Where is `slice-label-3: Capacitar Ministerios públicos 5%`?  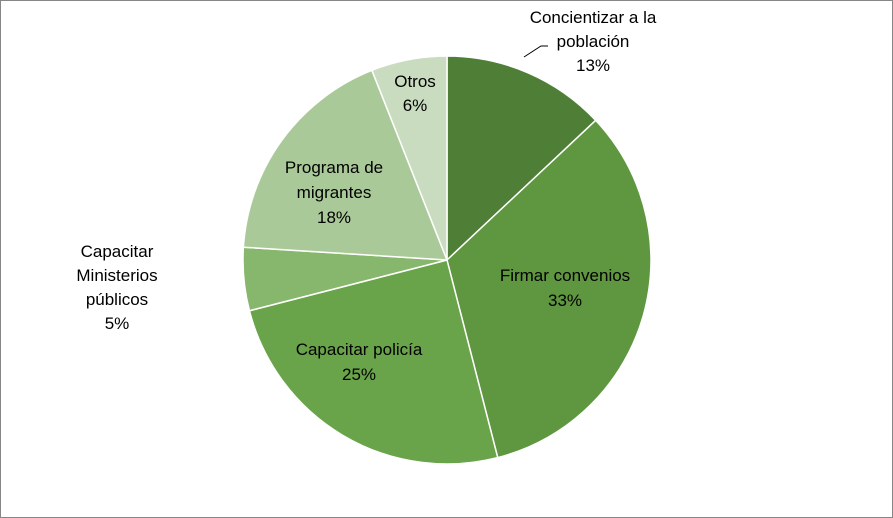
slice-label-3: Capacitar Ministerios públicos 5% is located at coordinates (116, 287).